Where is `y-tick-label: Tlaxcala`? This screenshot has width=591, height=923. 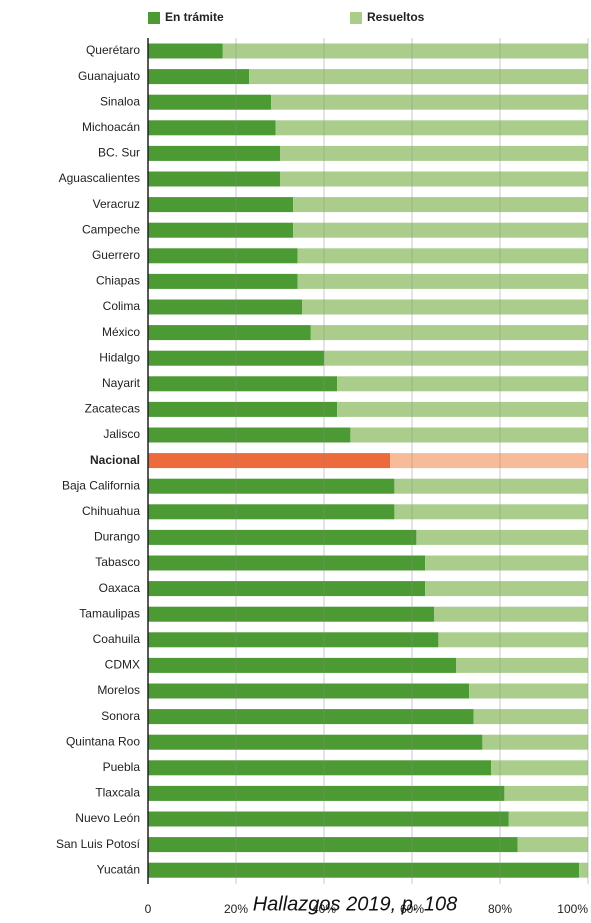
y-tick-label: Tlaxcala is located at coordinates (117, 793).